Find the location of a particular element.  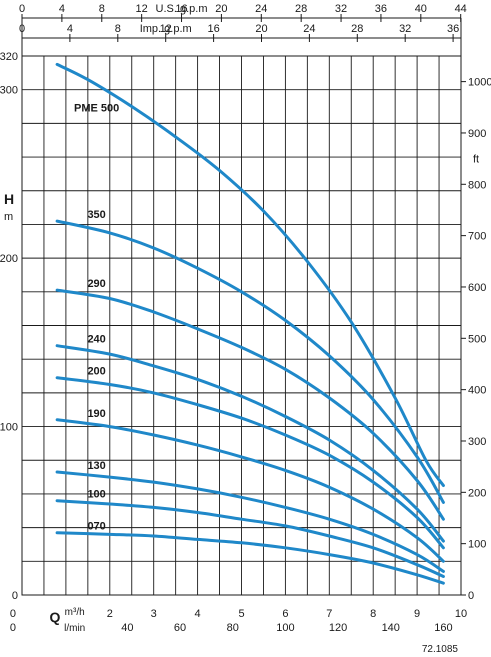

flow-m3h-tick-label: 3 is located at coordinates (154, 614).